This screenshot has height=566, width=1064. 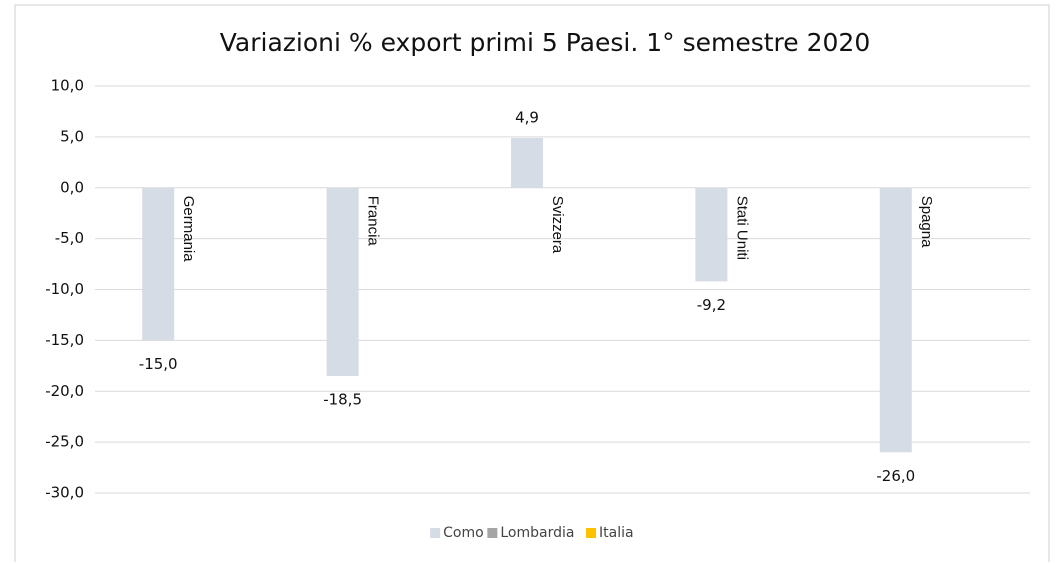 What do you see at coordinates (67, 86) in the screenshot?
I see `y-tick-label: 10,0` at bounding box center [67, 86].